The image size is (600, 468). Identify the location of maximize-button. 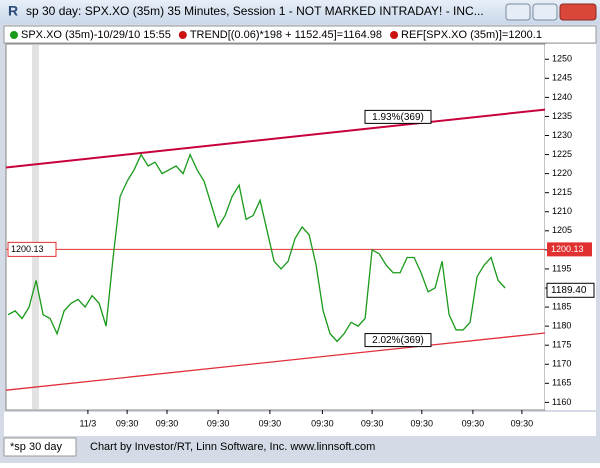
(545, 12).